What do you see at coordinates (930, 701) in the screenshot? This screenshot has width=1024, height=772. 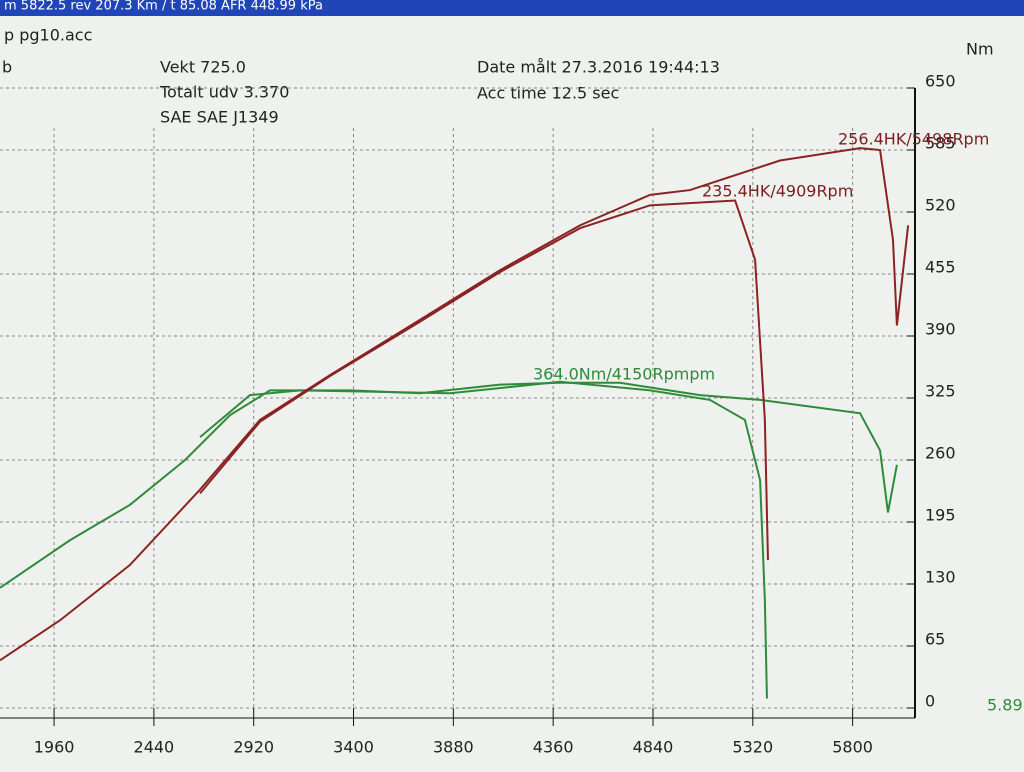 I see `y-tick-label: 0` at bounding box center [930, 701].